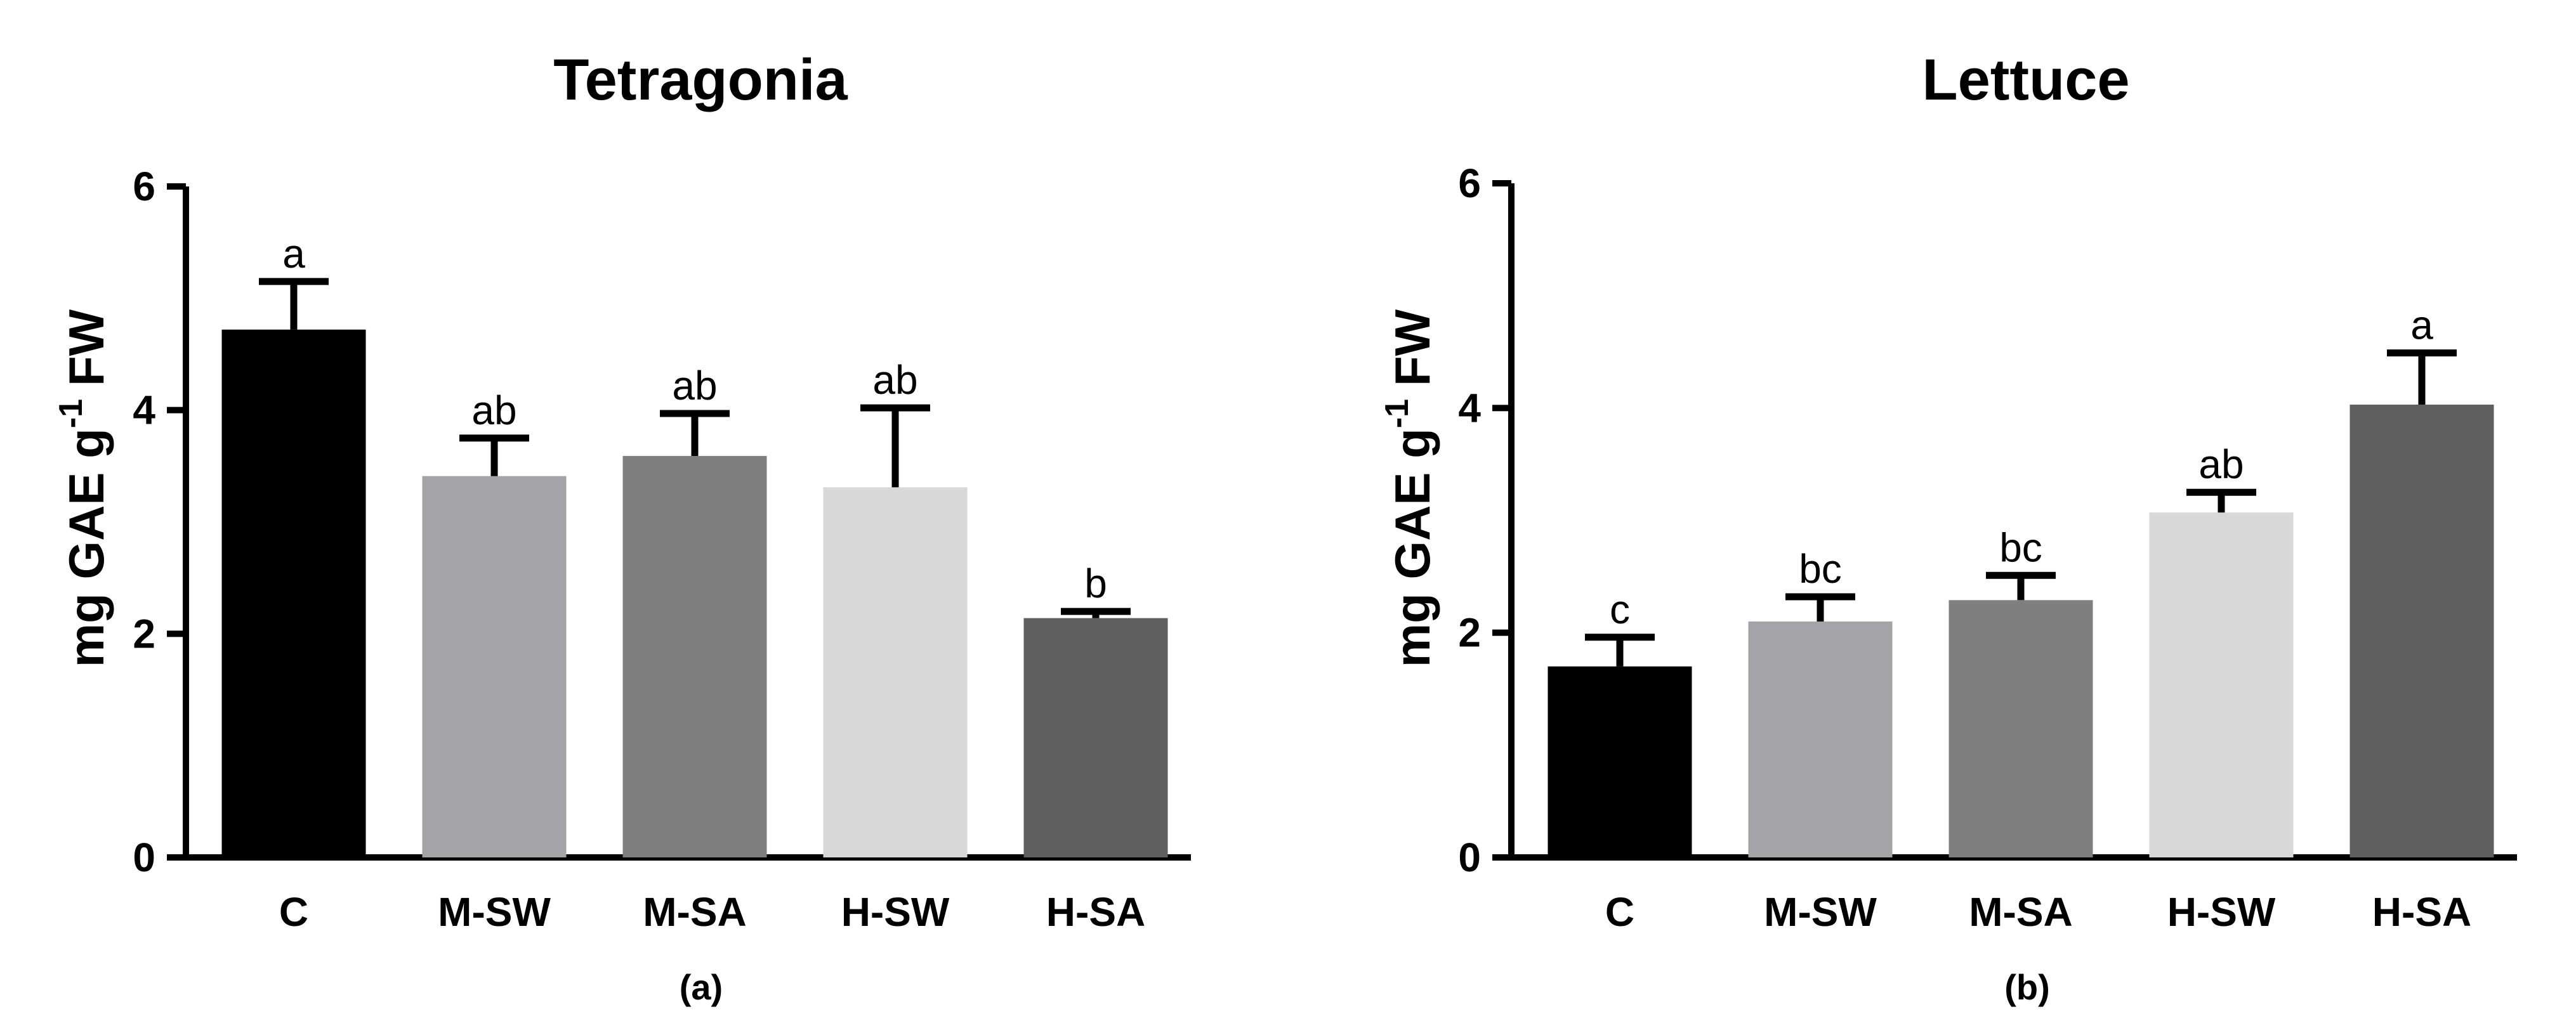 Image resolution: width=2576 pixels, height=1035 pixels. I want to click on significance-label: c, so click(1620, 609).